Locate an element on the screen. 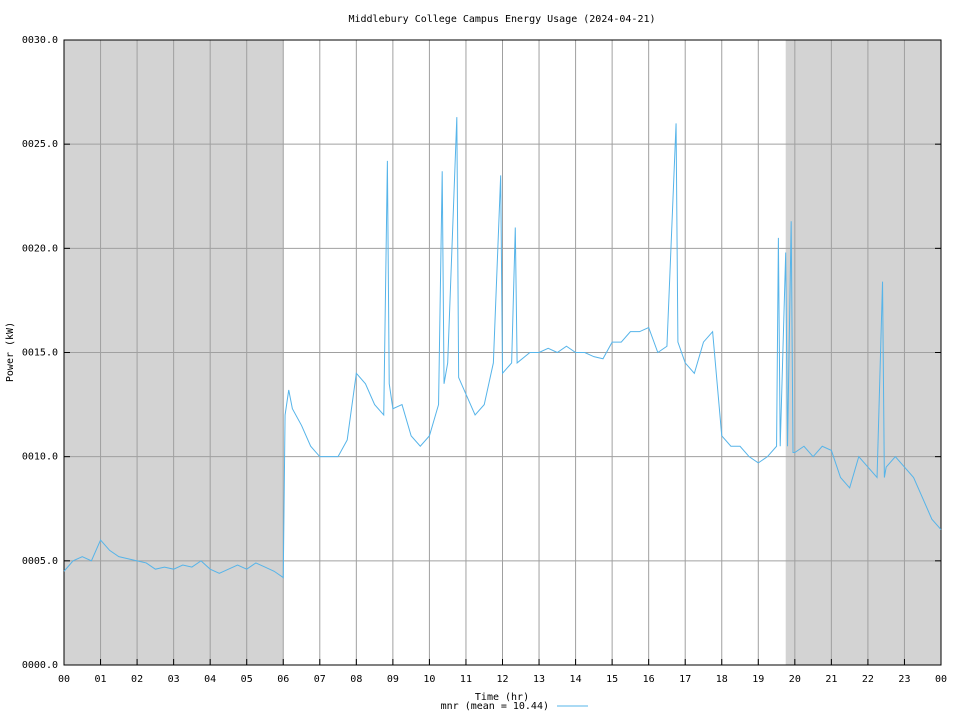 The width and height of the screenshot is (960, 720). x-tick-label: 17 is located at coordinates (685, 679).